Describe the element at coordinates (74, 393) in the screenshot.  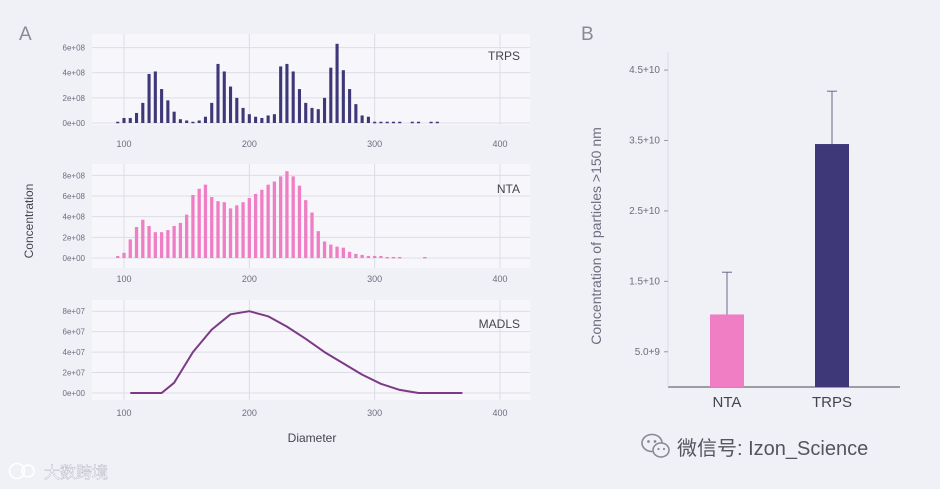
I see `madls-ytick-label: 0e+00` at that location.